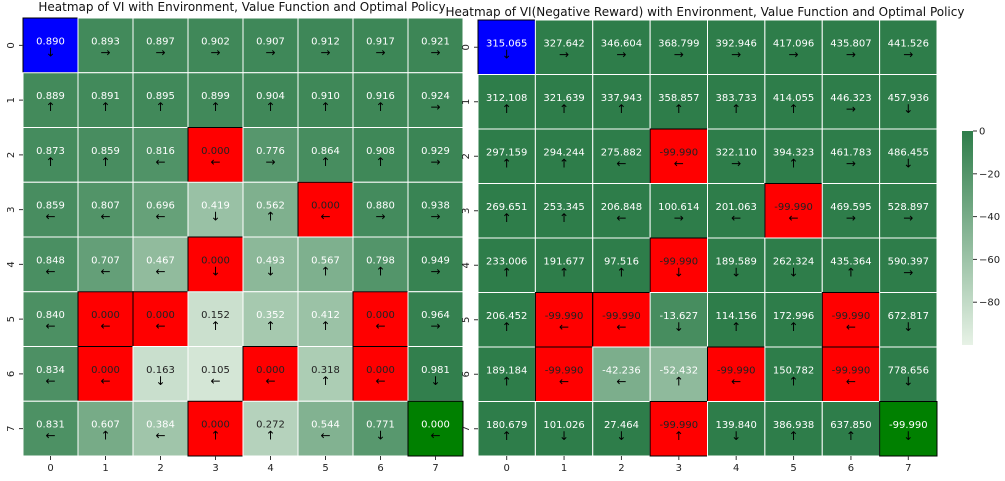 The width and height of the screenshot is (1005, 481). Describe the element at coordinates (621, 207) in the screenshot. I see `cell-value-label: 206.848` at that location.